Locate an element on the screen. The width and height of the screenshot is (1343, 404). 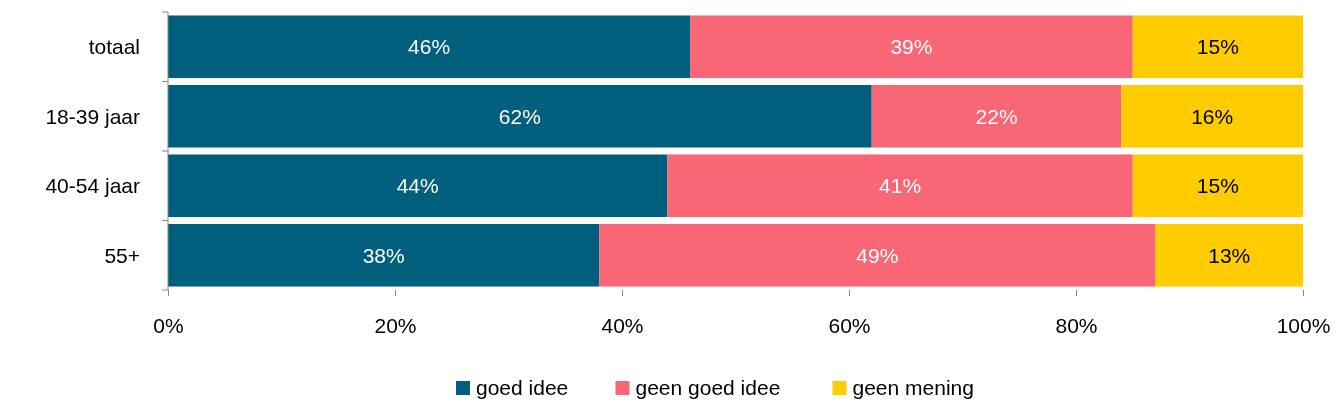
x-tick-label: 0% is located at coordinates (168, 325).